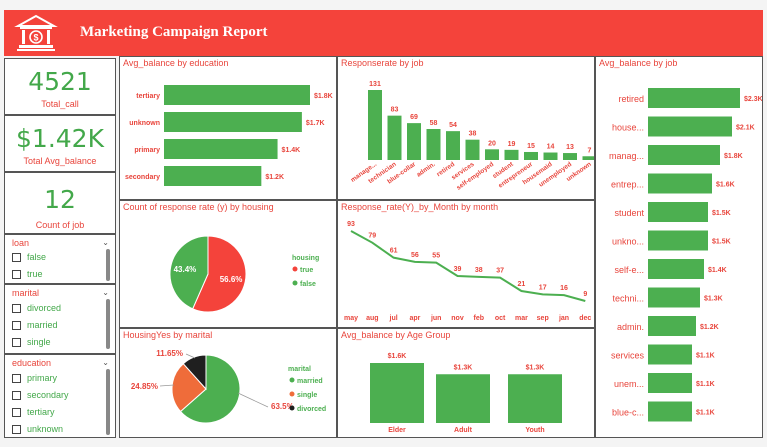 This screenshot has height=447, width=767. I want to click on data-label: 61, so click(394, 251).